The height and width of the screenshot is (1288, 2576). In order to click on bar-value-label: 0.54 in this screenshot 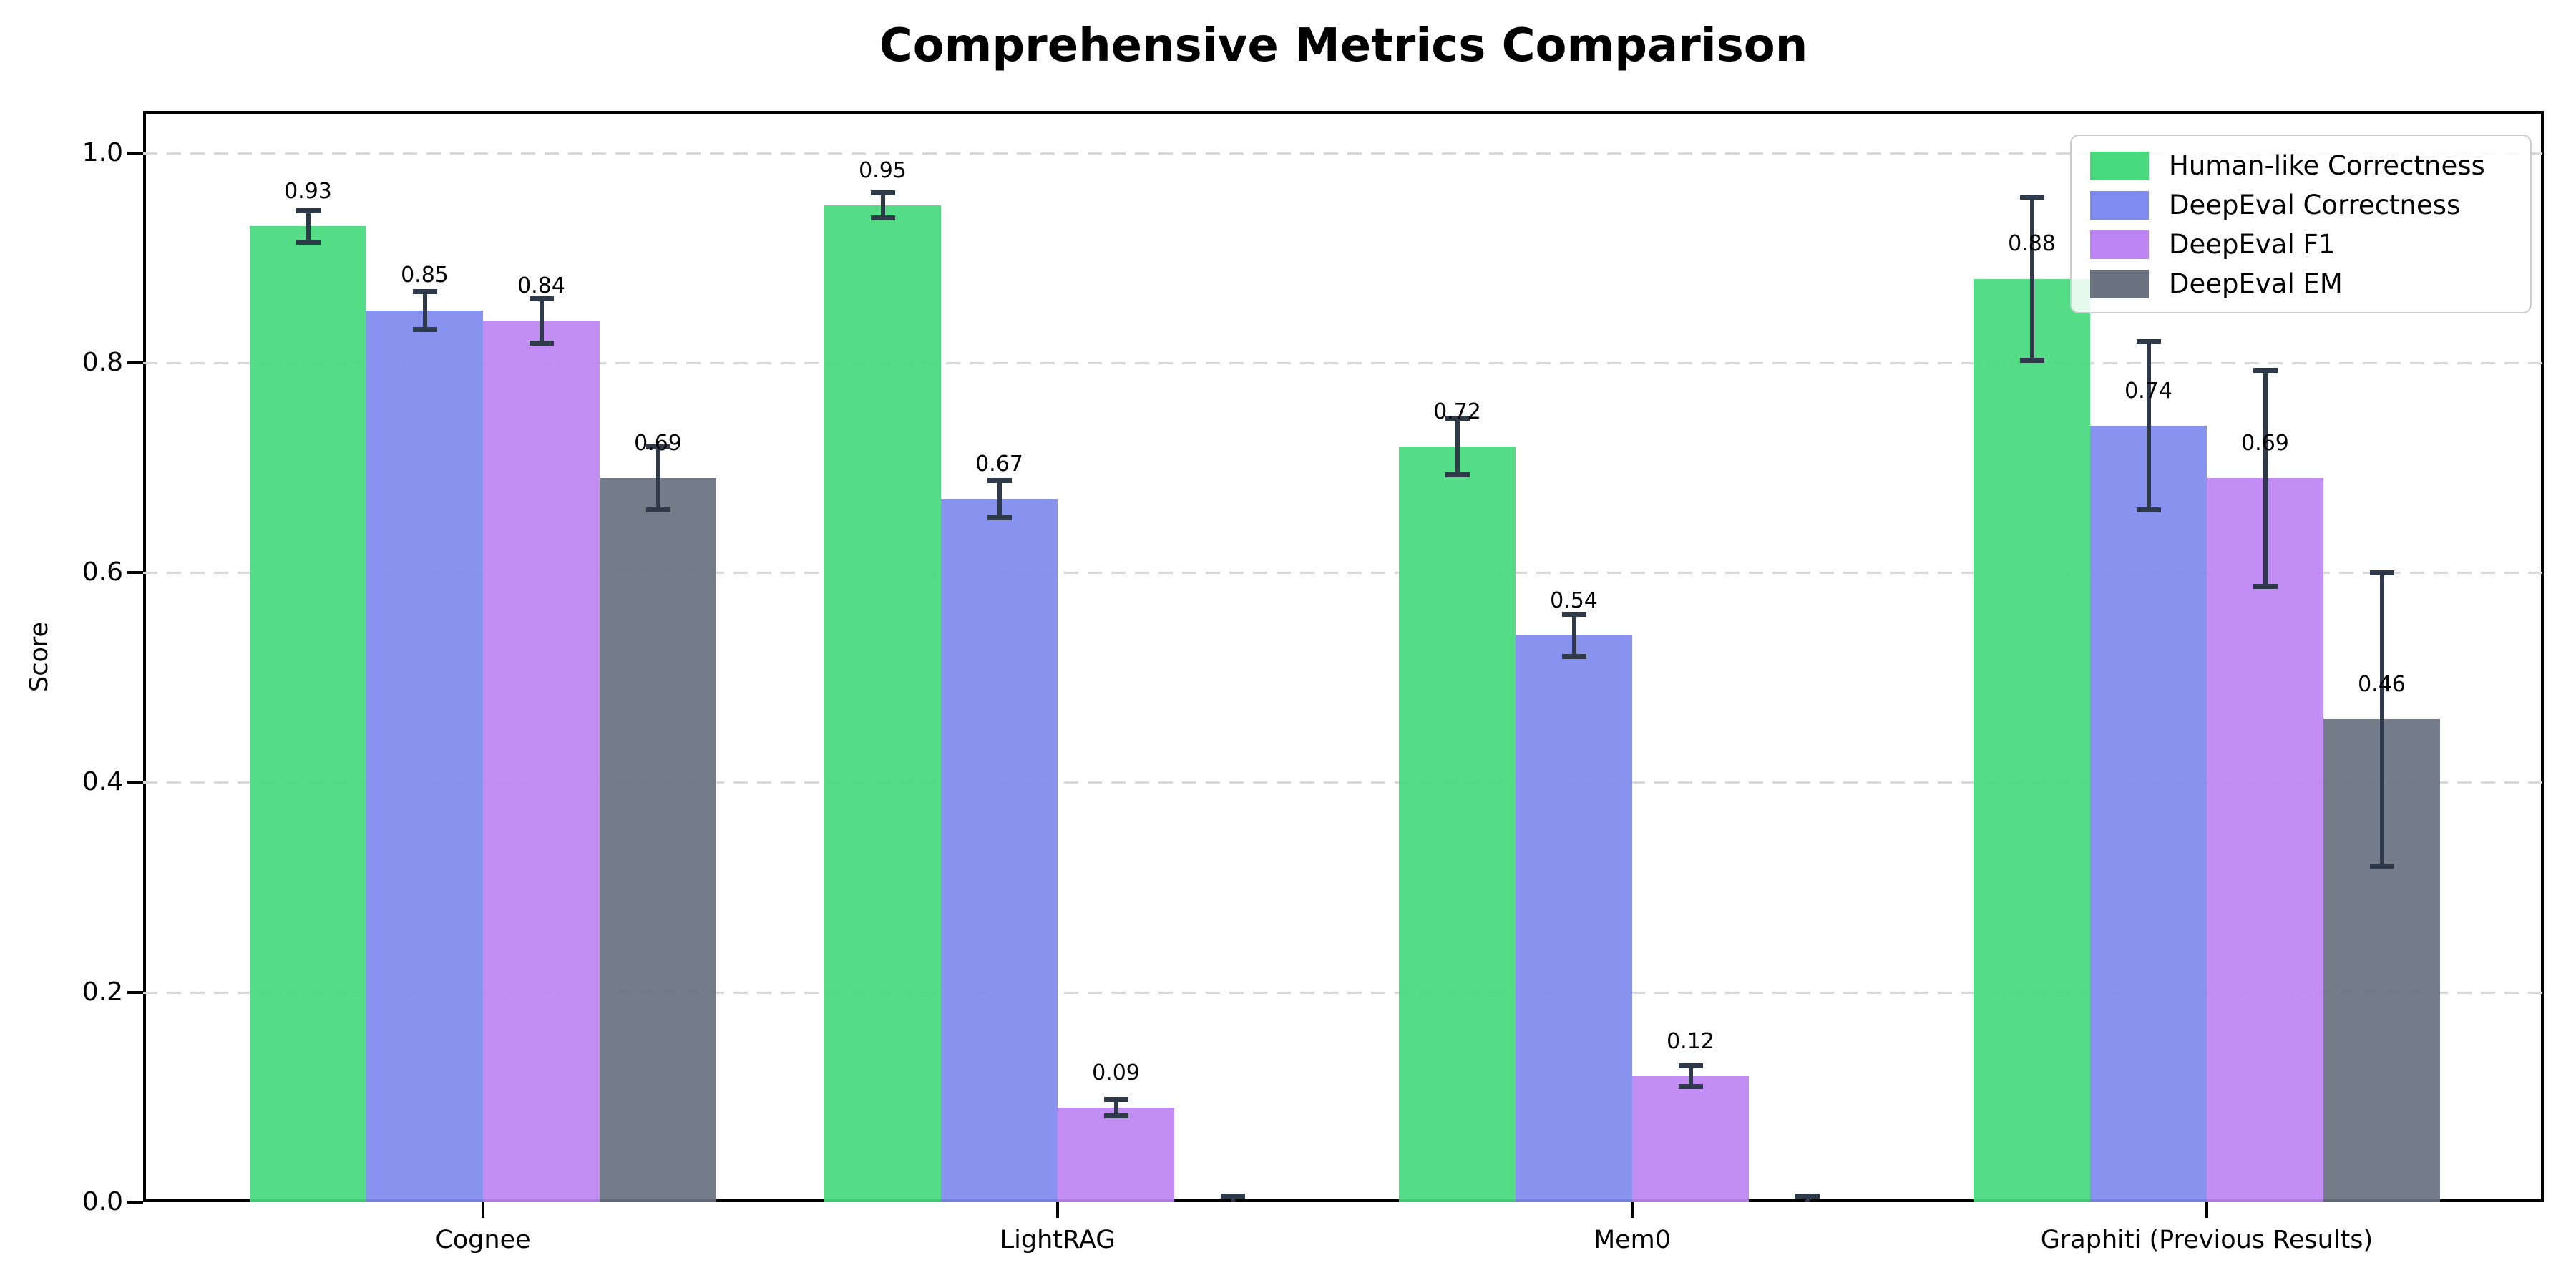, I will do `click(1574, 600)`.